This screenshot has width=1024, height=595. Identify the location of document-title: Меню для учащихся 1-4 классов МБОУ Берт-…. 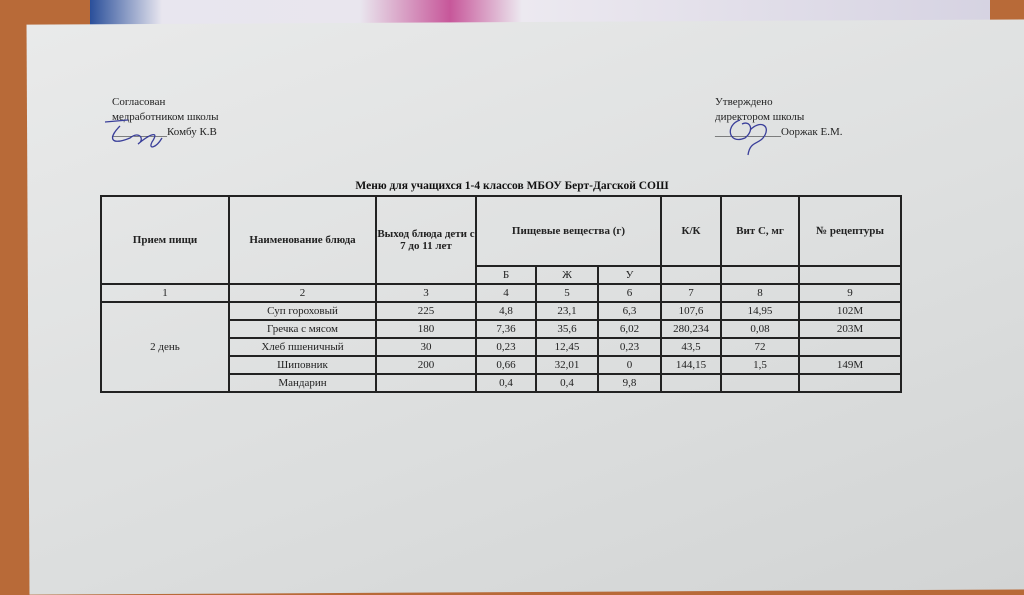
(512, 186).